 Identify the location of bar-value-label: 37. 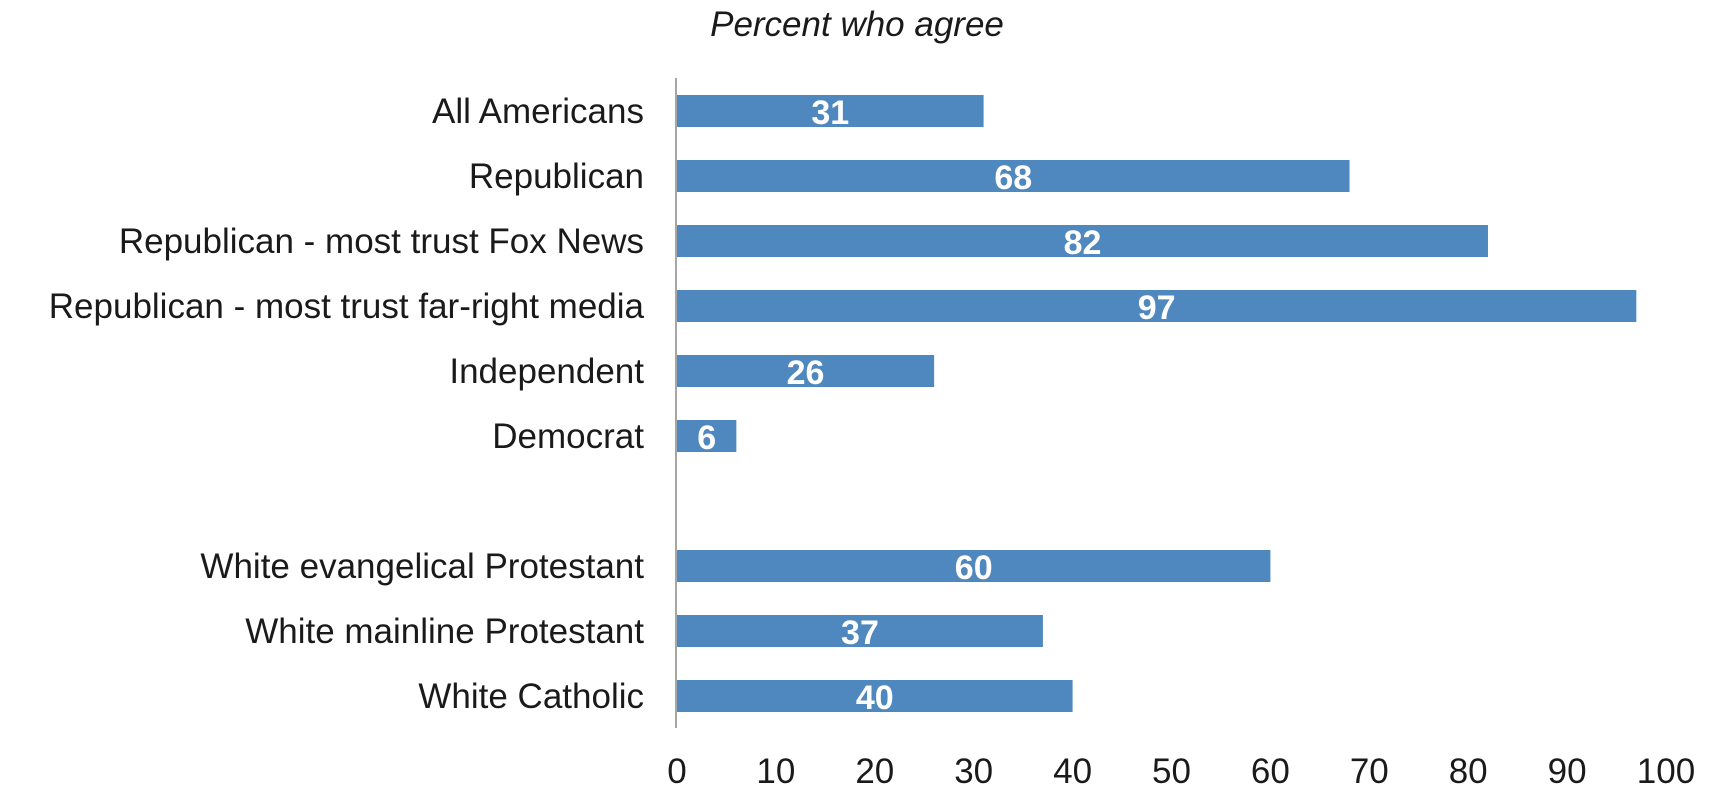
(860, 633).